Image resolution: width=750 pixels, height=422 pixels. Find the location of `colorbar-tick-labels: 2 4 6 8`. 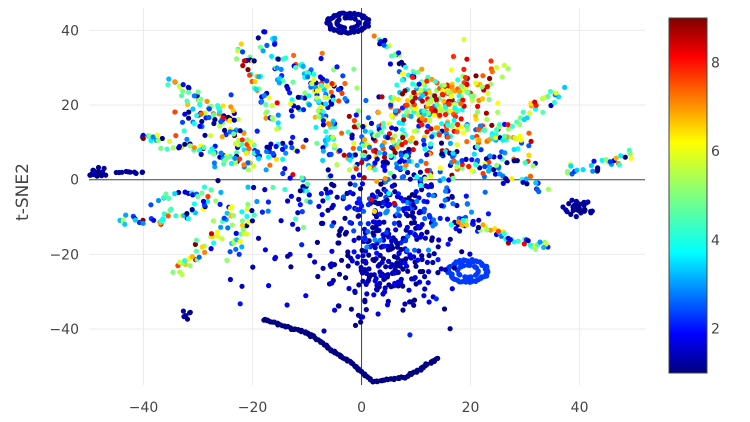

colorbar-tick-labels: 2 4 6 8 is located at coordinates (715, 196).